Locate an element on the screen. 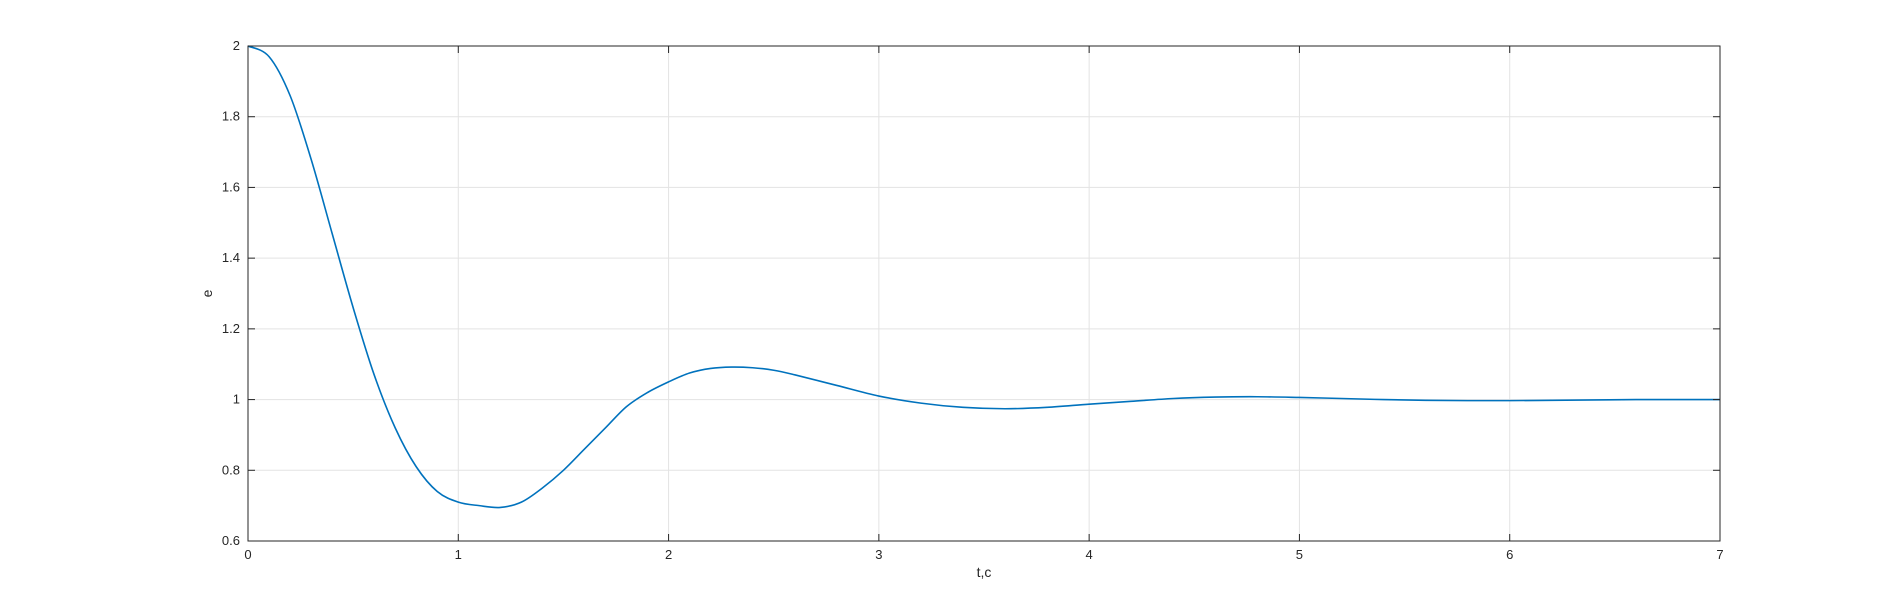  x-tick-label: 0 is located at coordinates (247, 554).